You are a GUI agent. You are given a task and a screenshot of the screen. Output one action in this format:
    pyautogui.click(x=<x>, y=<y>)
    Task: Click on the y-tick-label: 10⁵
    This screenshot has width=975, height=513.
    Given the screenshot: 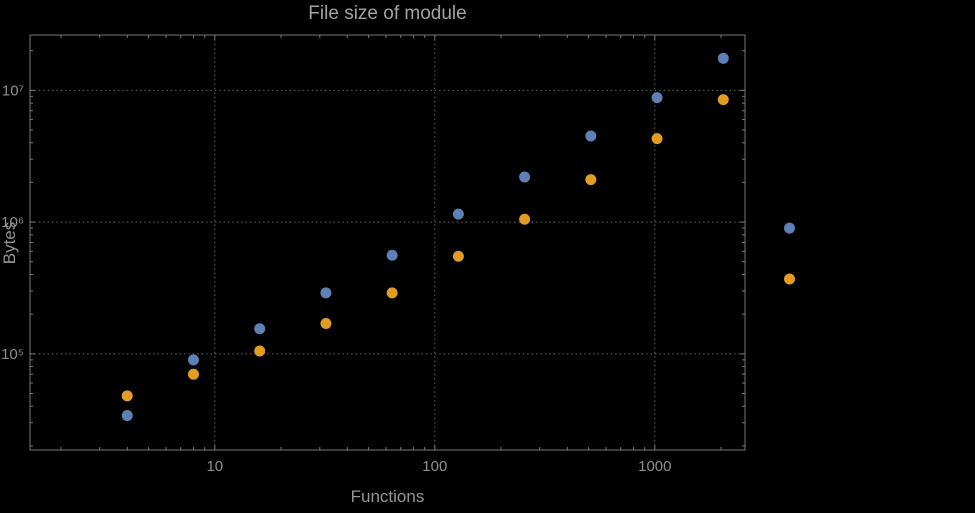 What is the action you would take?
    pyautogui.click(x=12, y=354)
    